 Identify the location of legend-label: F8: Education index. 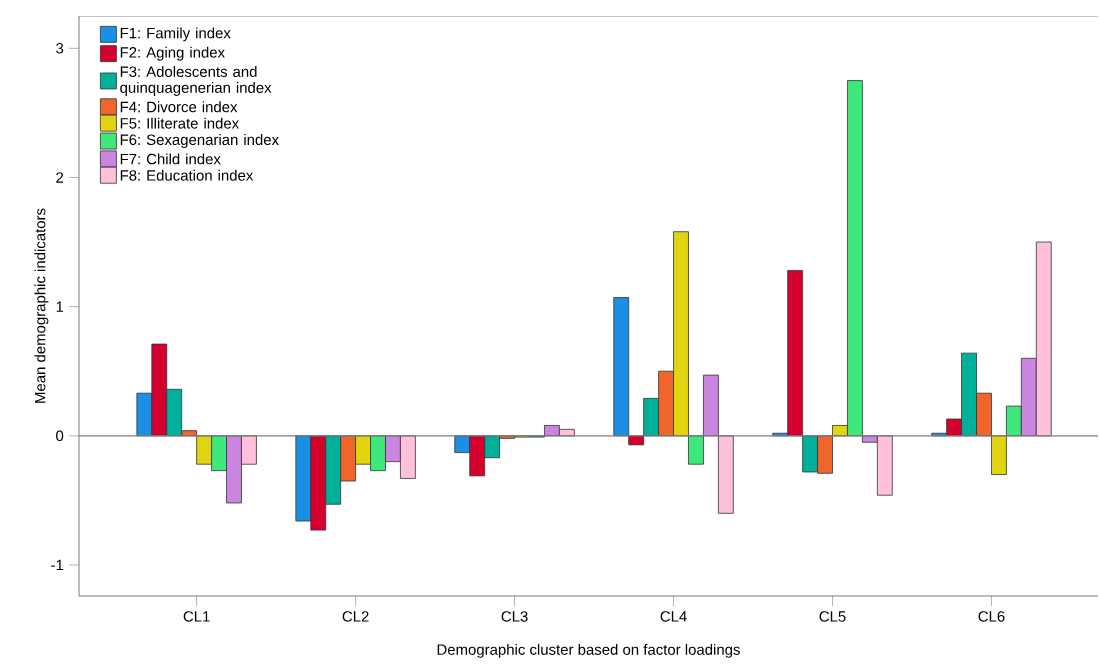
(187, 175).